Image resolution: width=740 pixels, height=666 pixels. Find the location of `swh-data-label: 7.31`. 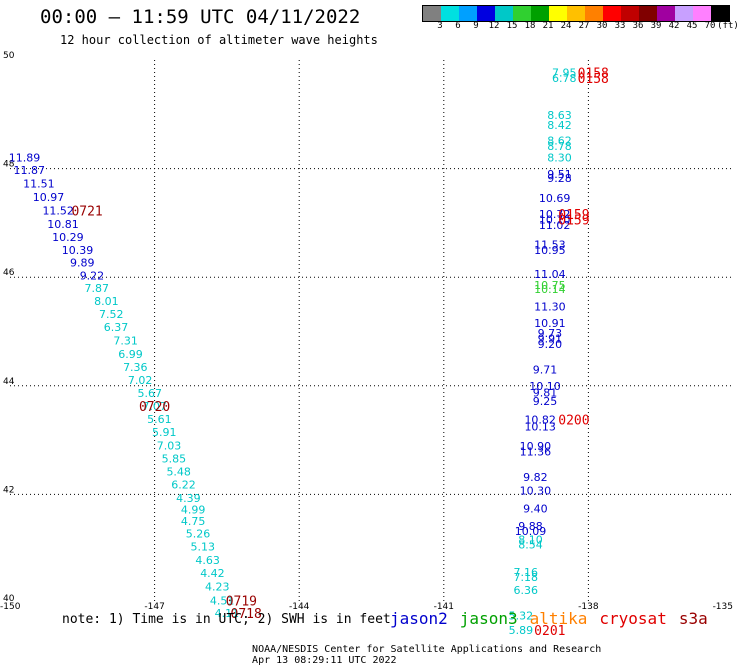

swh-data-label: 7.31 is located at coordinates (125, 341).